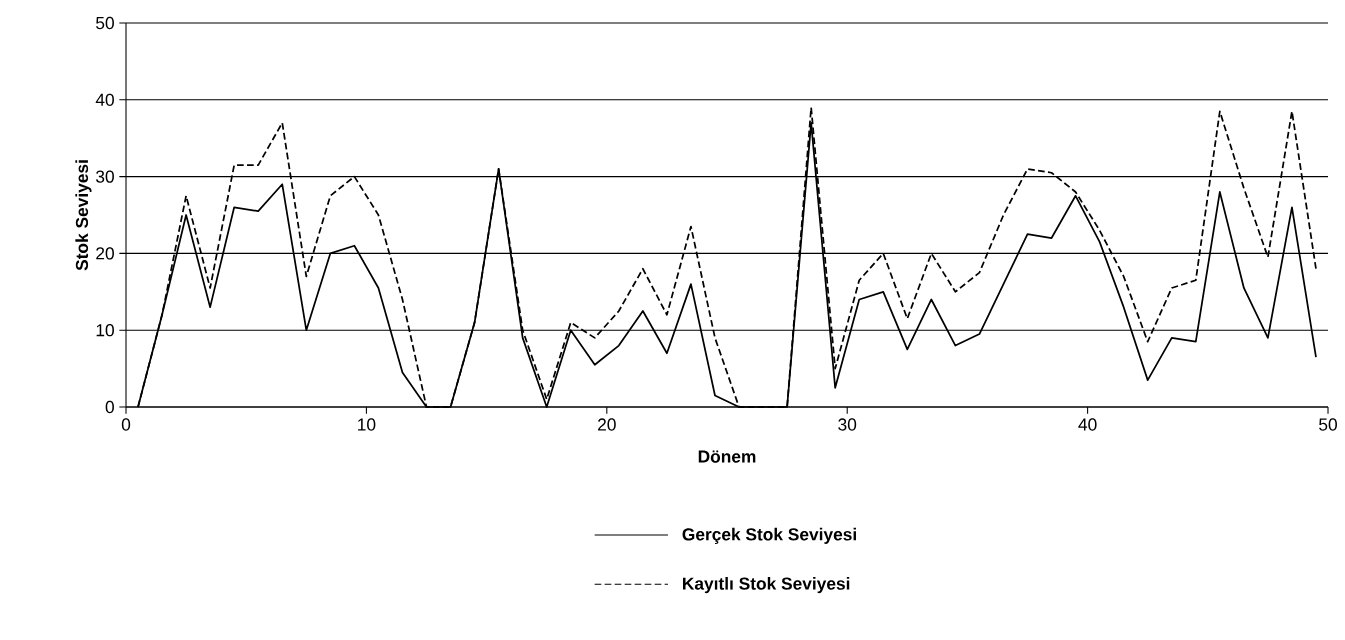  Describe the element at coordinates (83, 215) in the screenshot. I see `y-axis-title: Stok Seviyesi` at that location.